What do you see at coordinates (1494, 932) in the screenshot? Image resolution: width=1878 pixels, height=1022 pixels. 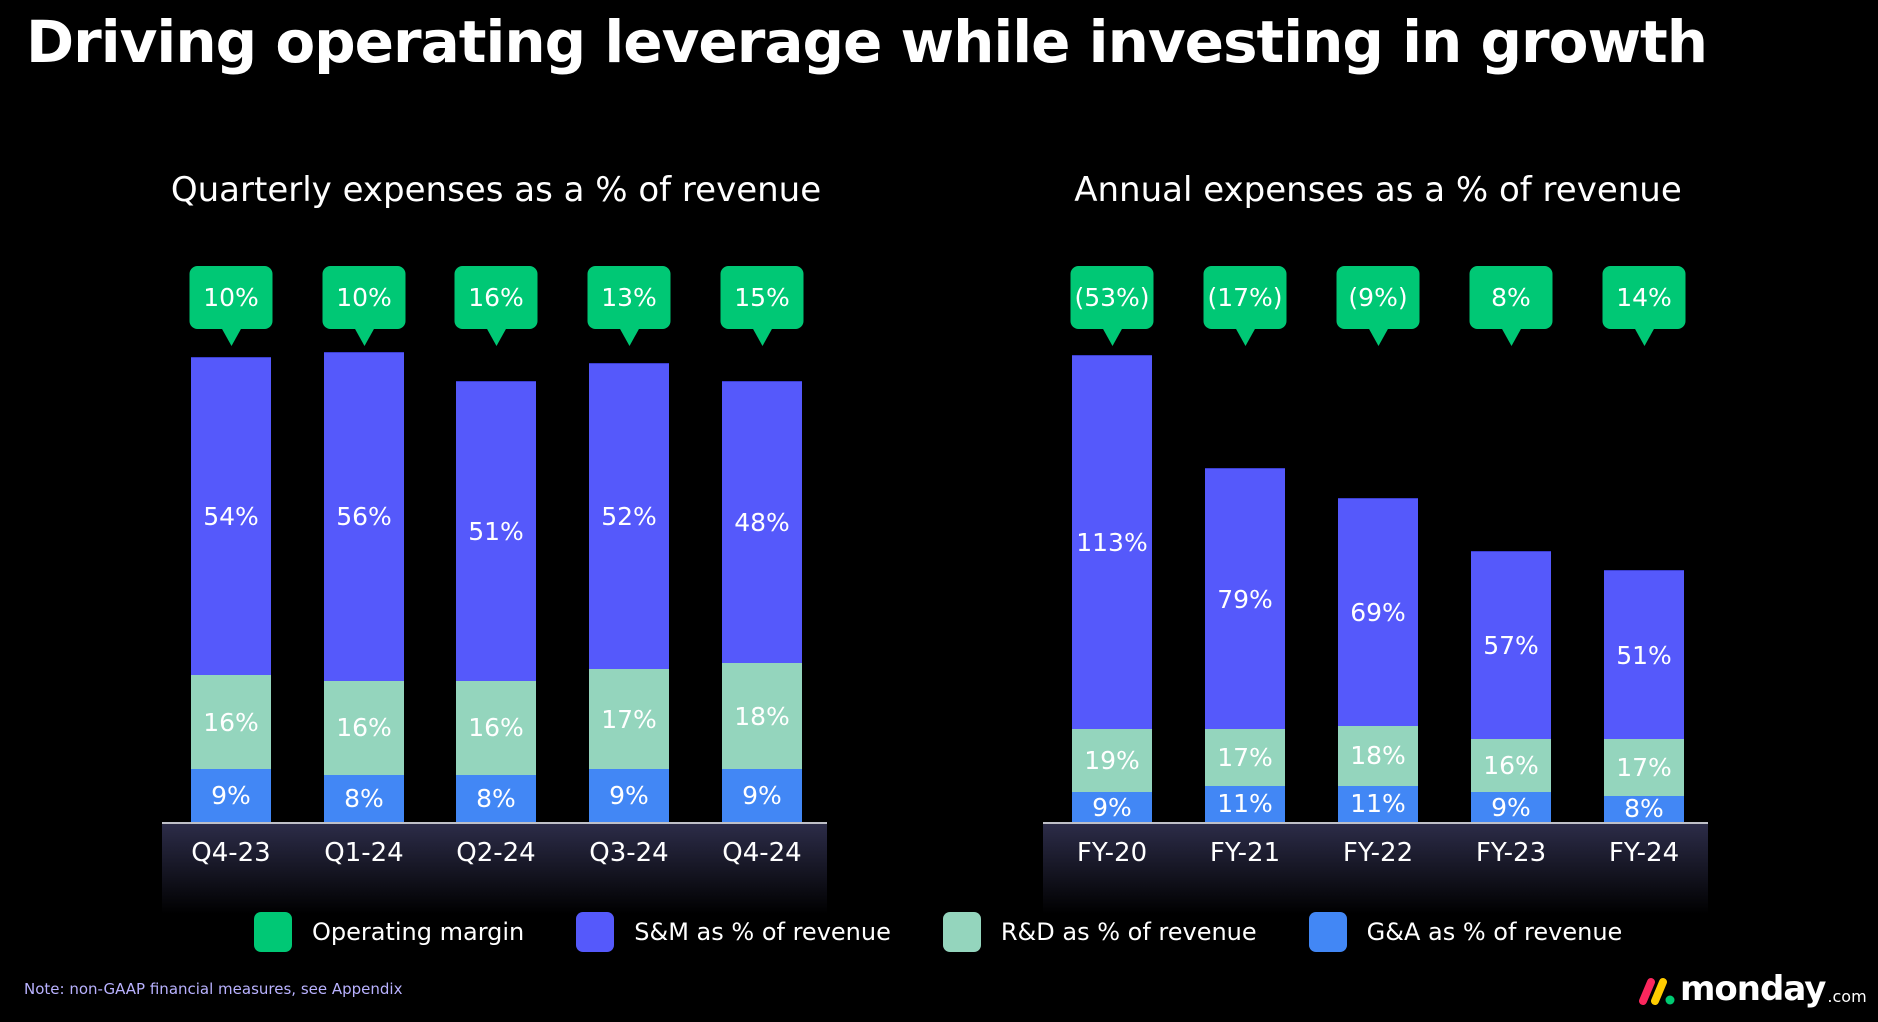 I see `legend-label: G&A as % of revenue` at bounding box center [1494, 932].